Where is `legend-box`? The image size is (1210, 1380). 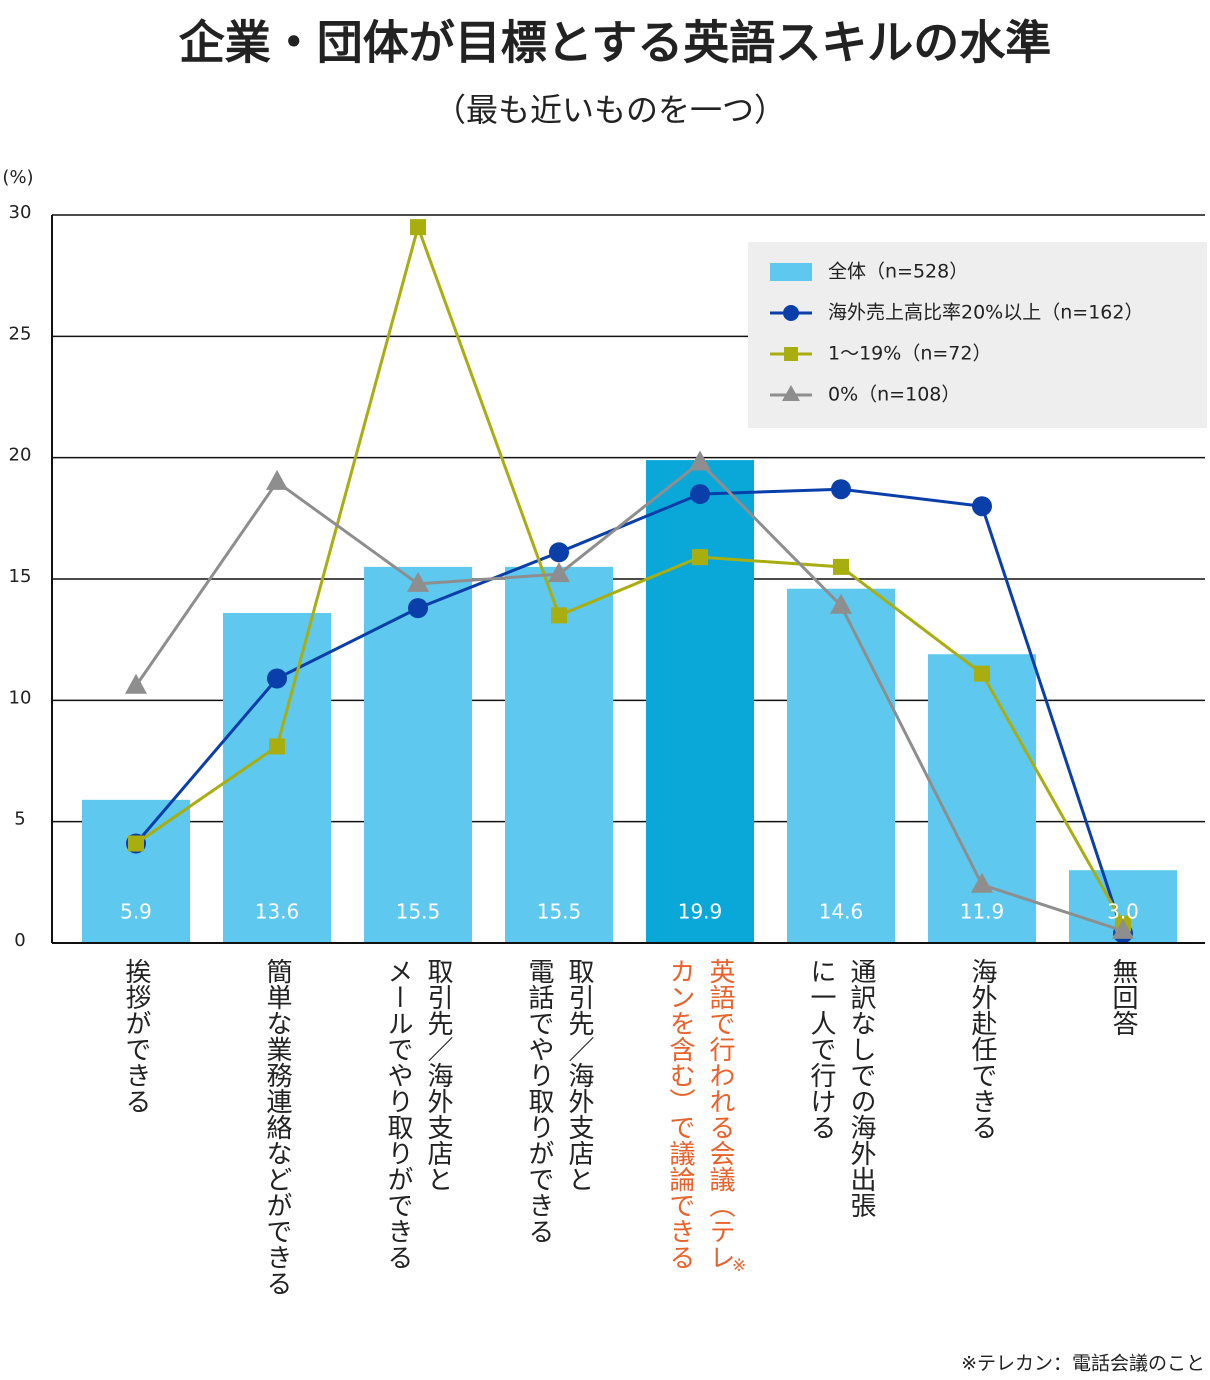 legend-box is located at coordinates (977, 335).